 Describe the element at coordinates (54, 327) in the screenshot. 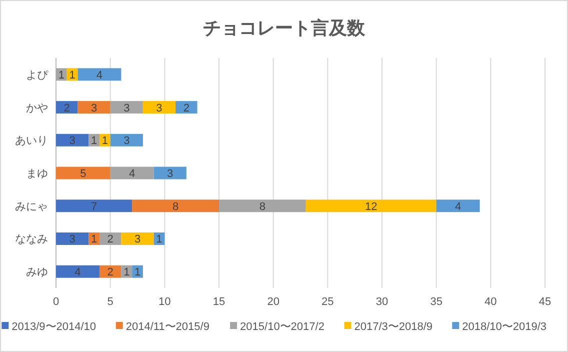

I see `legend-label: 2013/9〜2014/10` at that location.